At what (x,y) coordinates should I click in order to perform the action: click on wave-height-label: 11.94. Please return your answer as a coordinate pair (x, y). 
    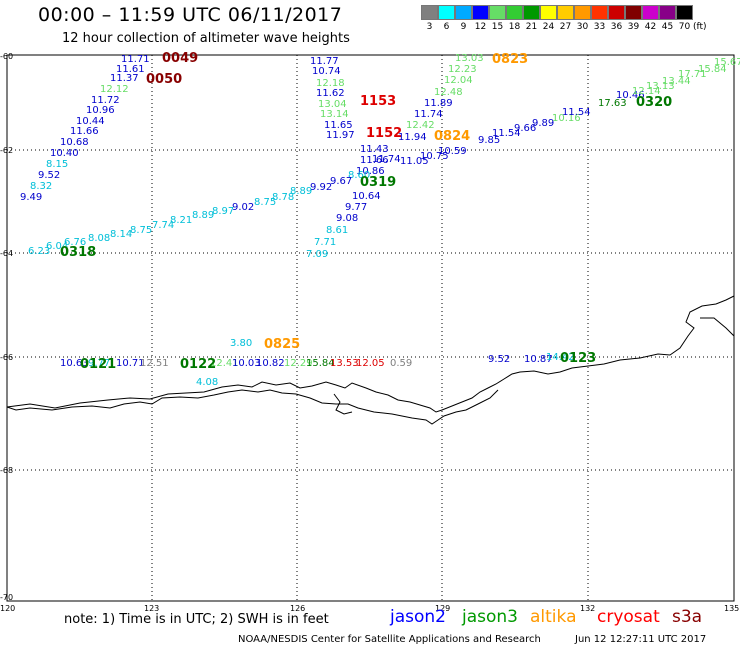
    Looking at the image, I should click on (412, 137).